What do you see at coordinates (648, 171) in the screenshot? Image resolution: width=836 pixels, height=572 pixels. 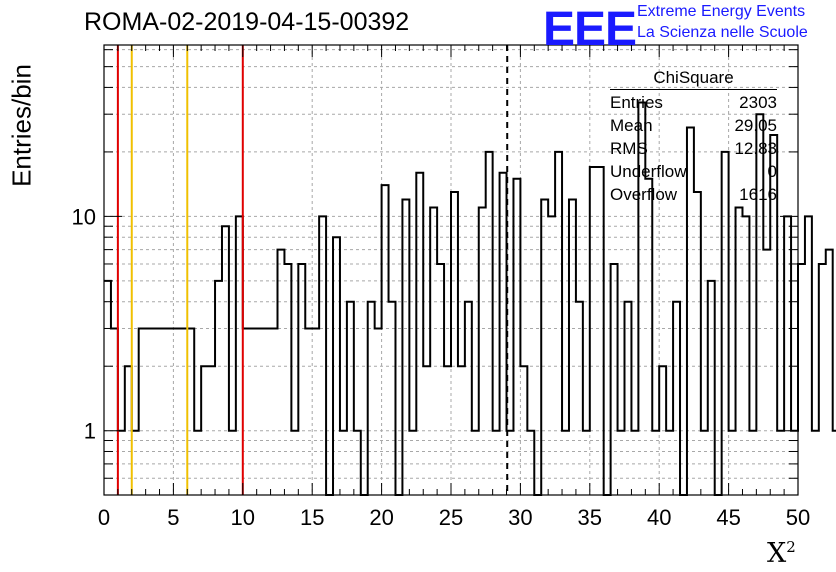 I see `stats-label: Underflow` at bounding box center [648, 171].